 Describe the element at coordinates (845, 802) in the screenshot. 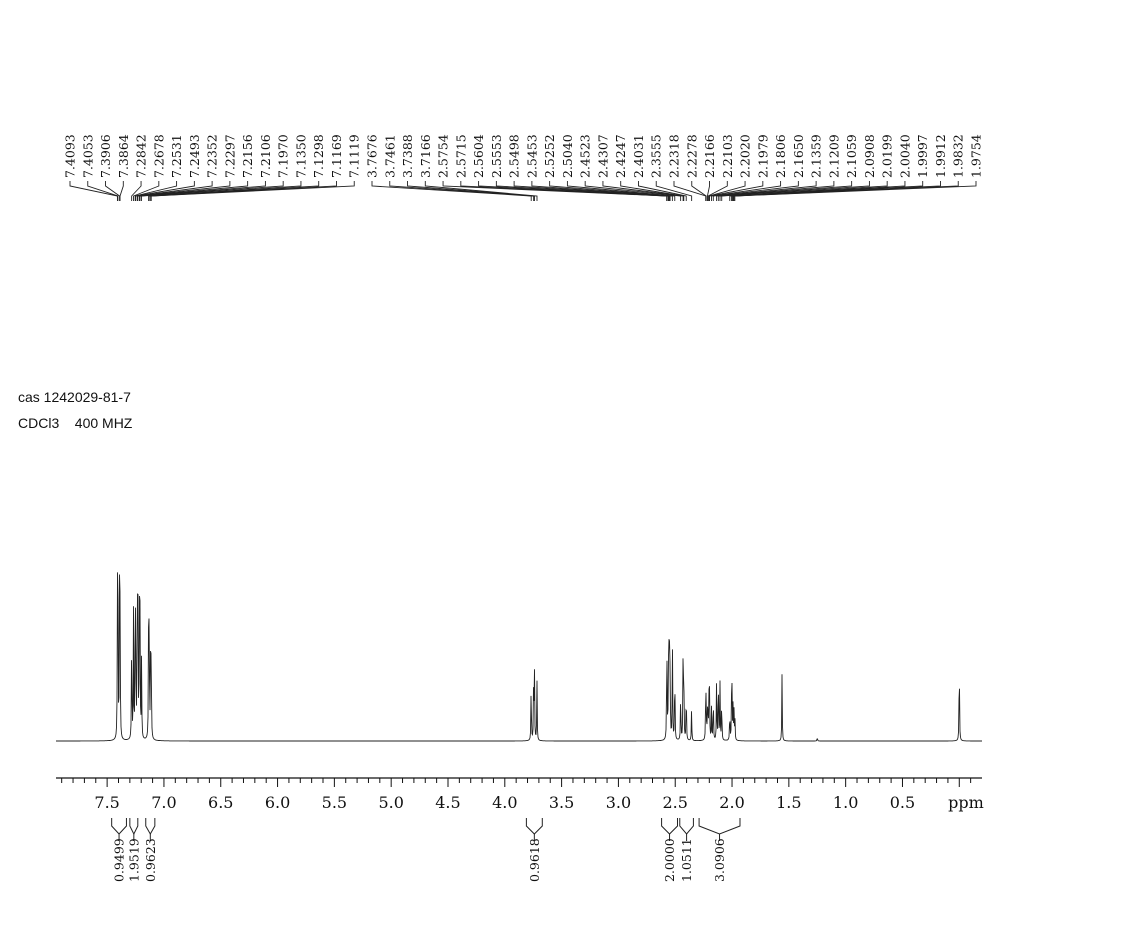

I see `x-tick-label: 1.0` at that location.